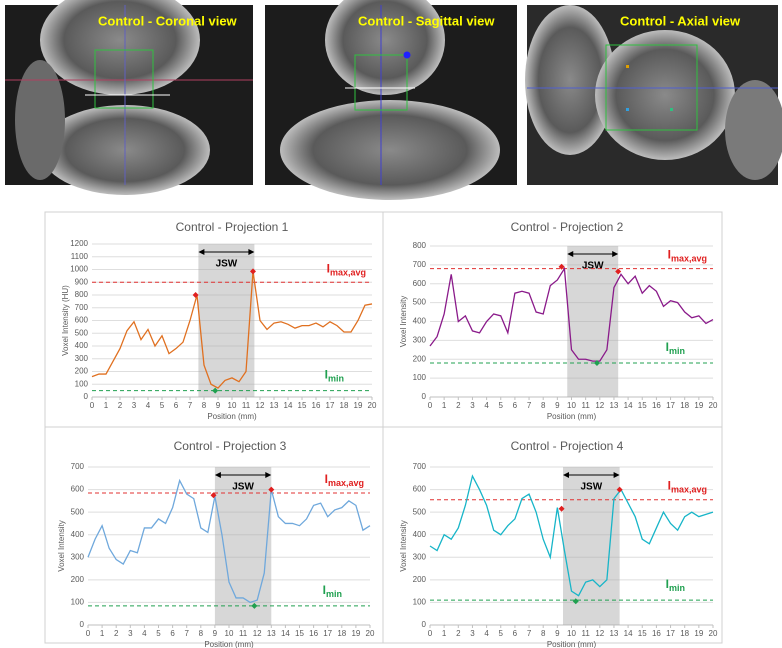 The width and height of the screenshot is (782, 648). I want to click on coronal-image, so click(129, 97).